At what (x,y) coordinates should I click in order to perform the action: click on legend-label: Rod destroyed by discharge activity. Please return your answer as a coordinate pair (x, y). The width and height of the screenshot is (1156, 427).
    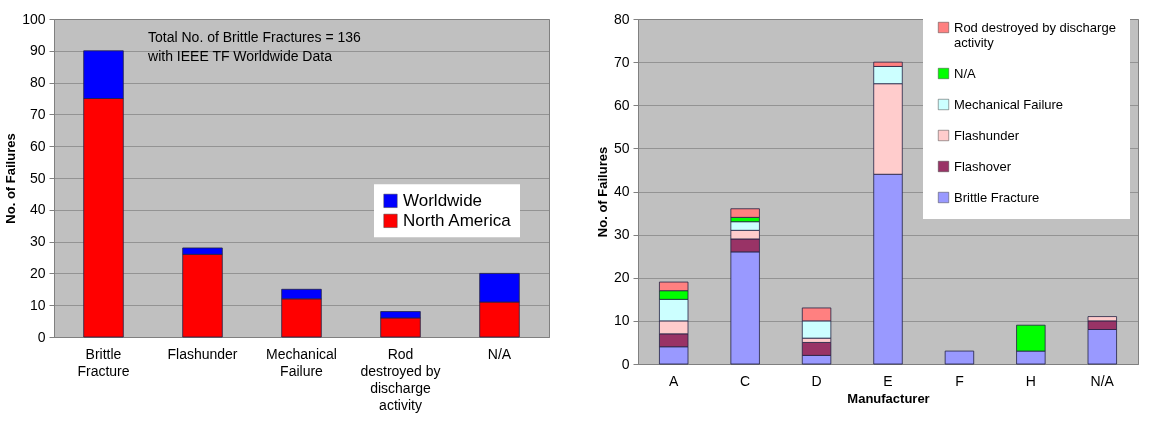
    Looking at the image, I should click on (1035, 34).